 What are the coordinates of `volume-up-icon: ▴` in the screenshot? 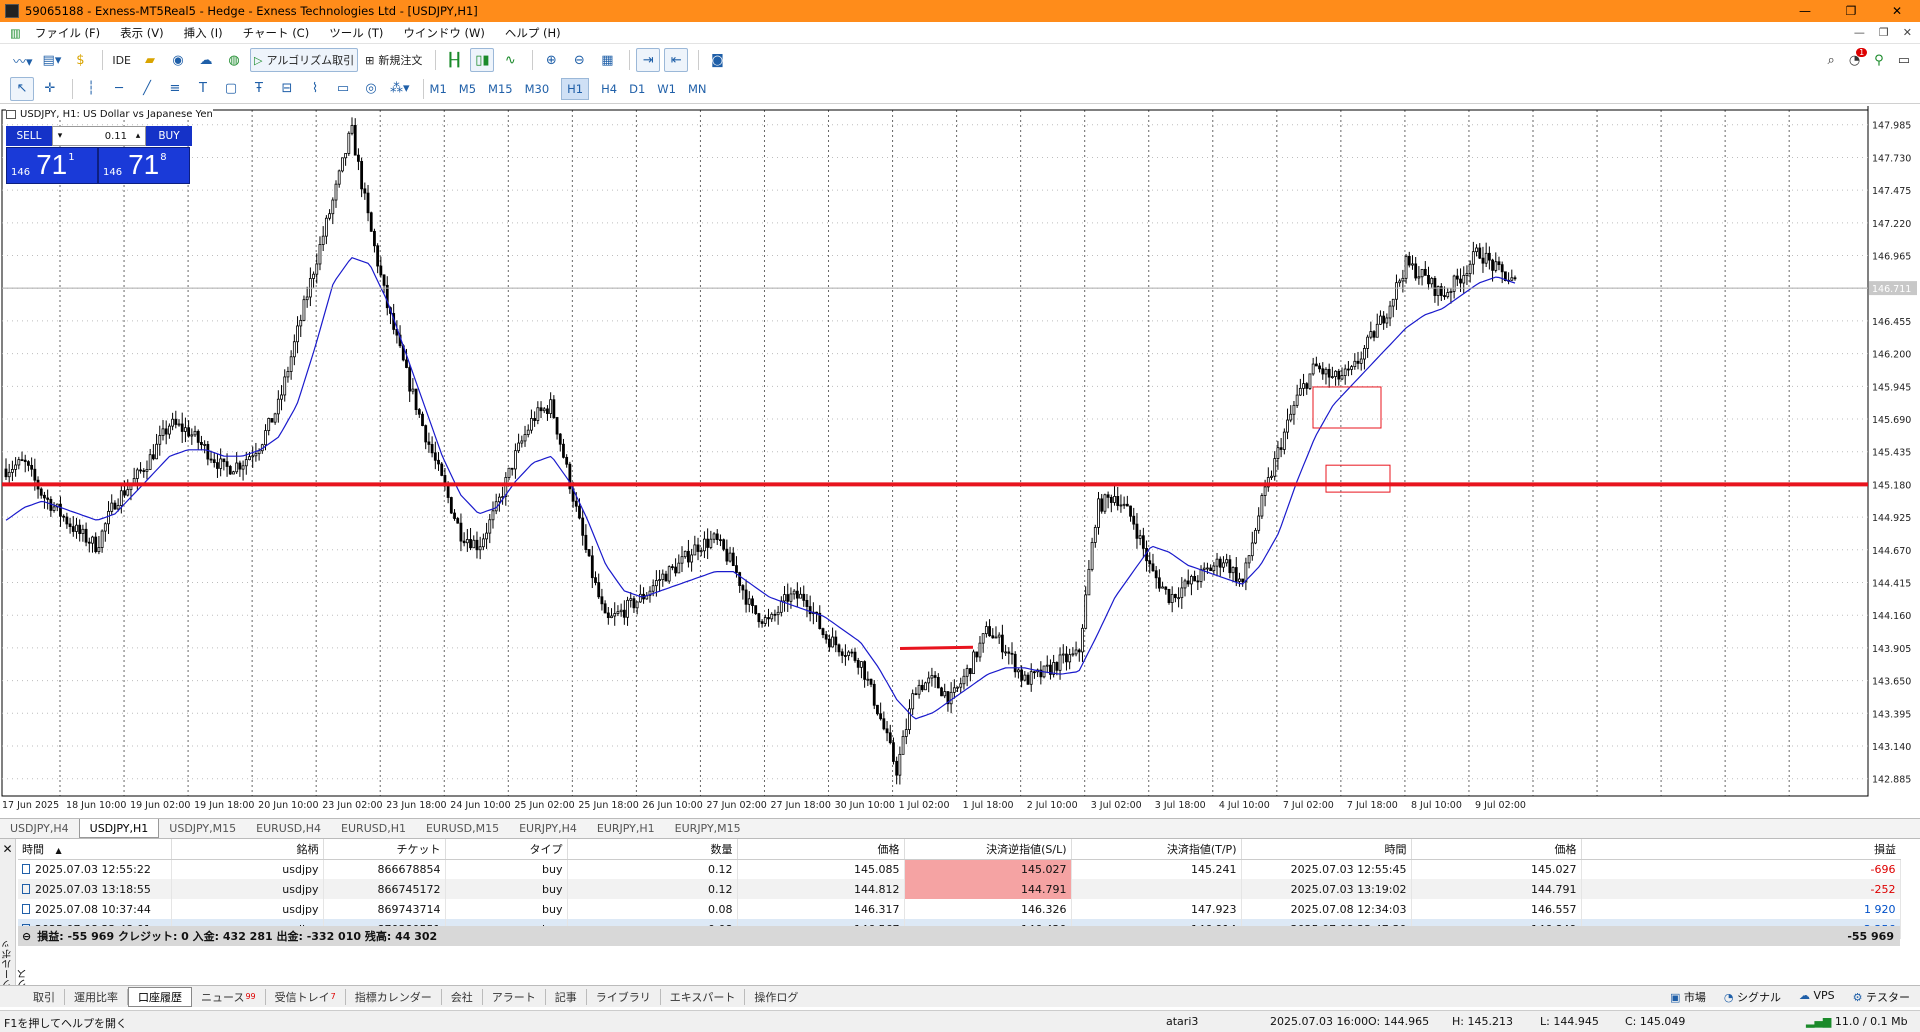 It's located at (138, 136).